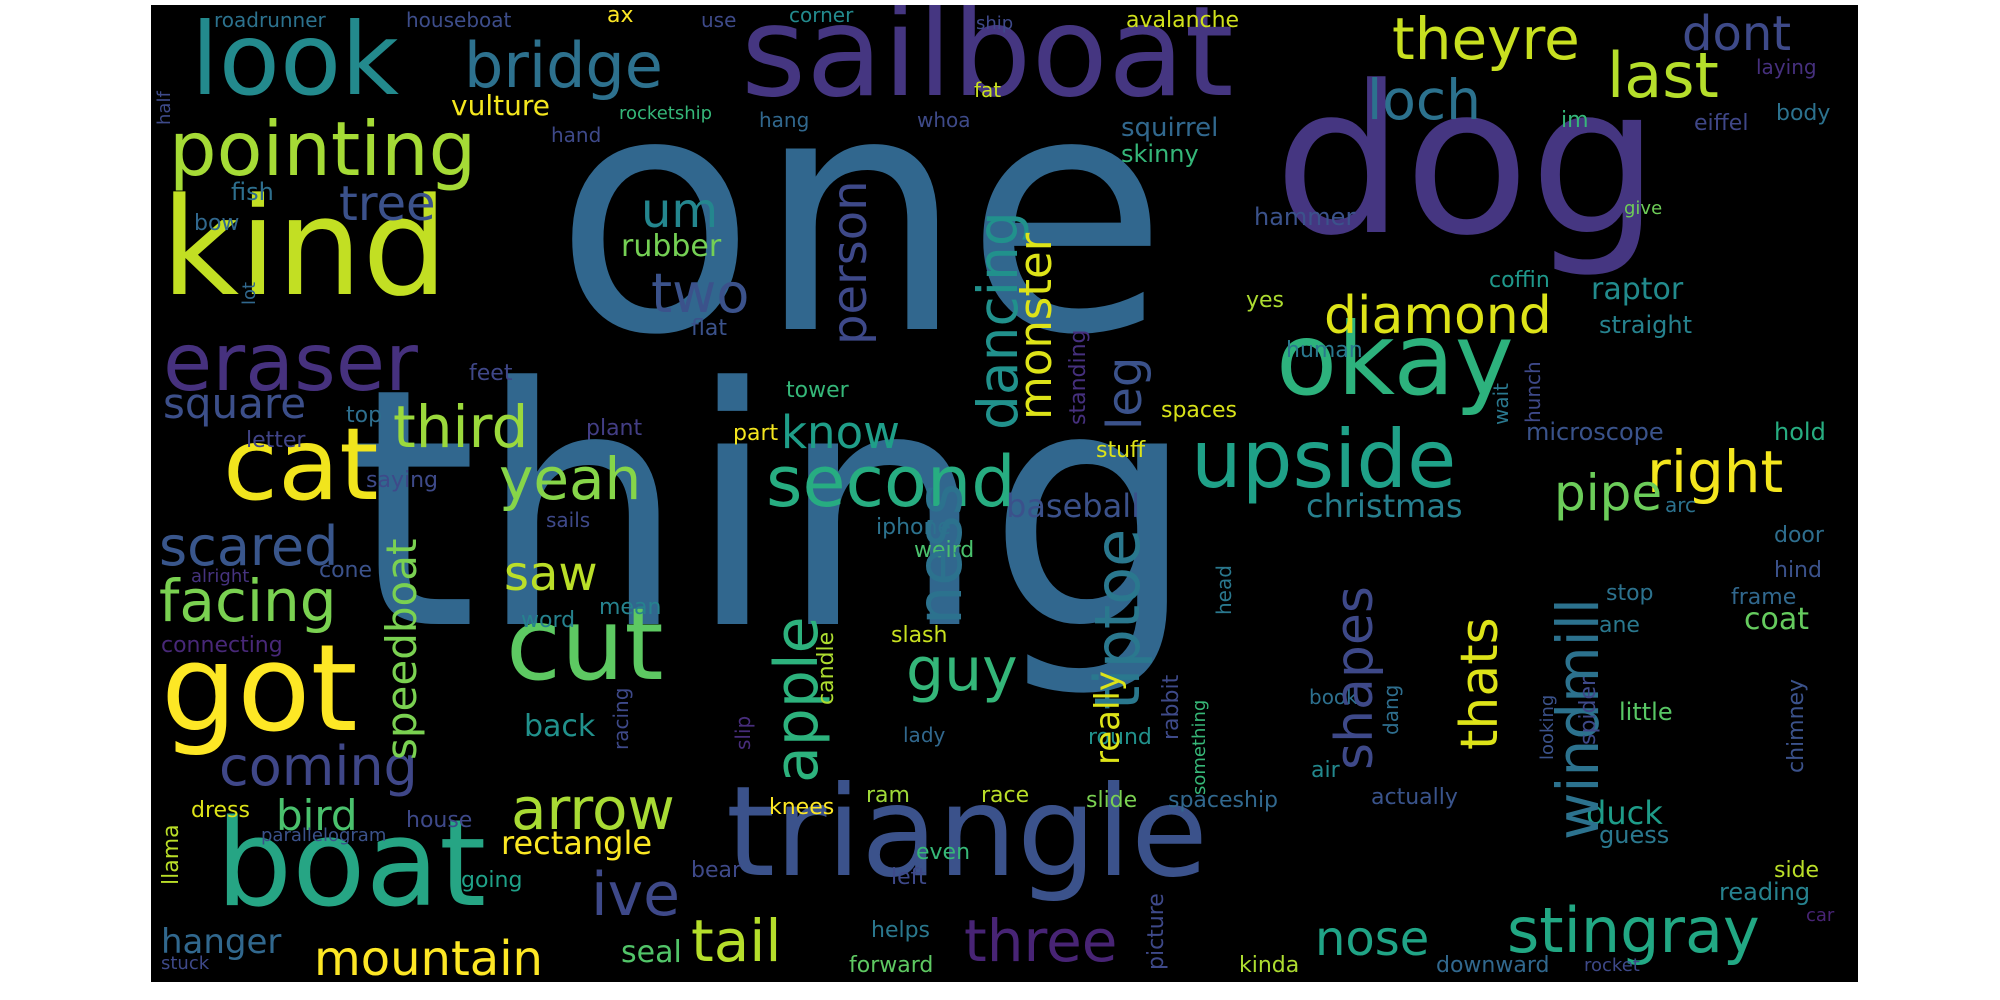 The image size is (2000, 1000). I want to click on word-spaces: spaces, so click(1199, 410).